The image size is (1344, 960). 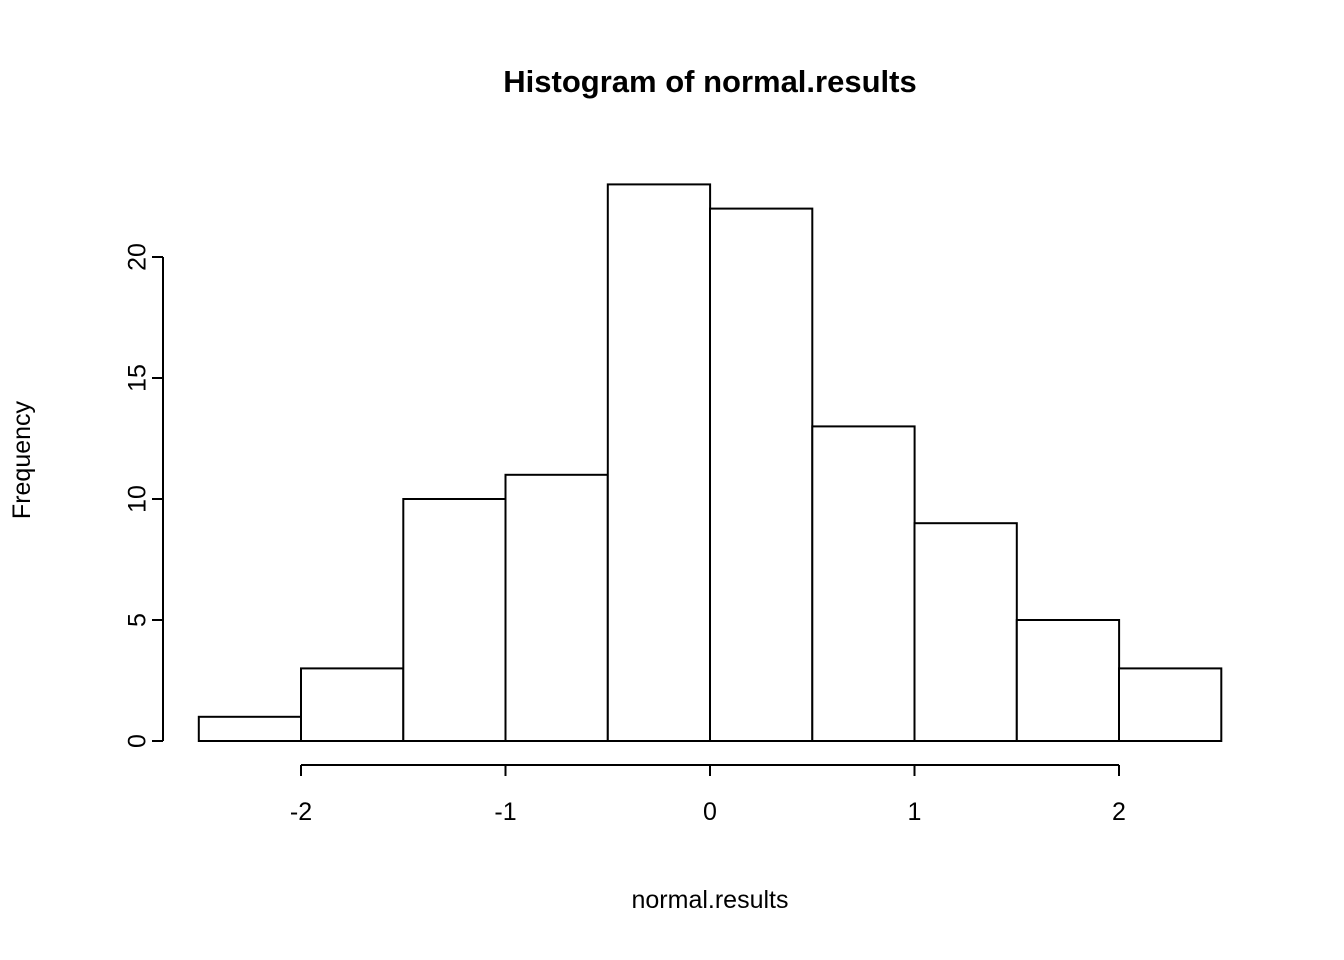 I want to click on x-tick-label: -1, so click(x=505, y=812).